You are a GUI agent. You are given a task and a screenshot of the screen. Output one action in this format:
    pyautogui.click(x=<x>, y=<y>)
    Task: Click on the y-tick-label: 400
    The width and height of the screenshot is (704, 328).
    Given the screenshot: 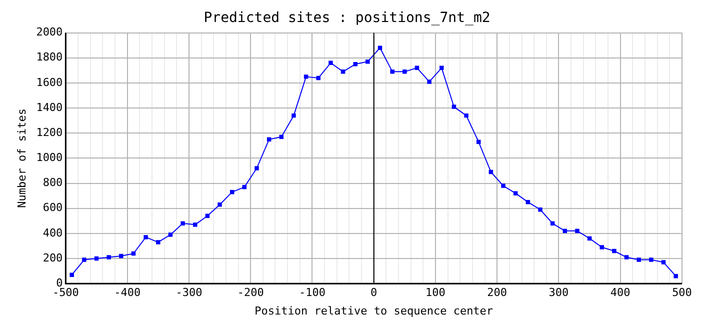 What is the action you would take?
    pyautogui.click(x=52, y=233)
    